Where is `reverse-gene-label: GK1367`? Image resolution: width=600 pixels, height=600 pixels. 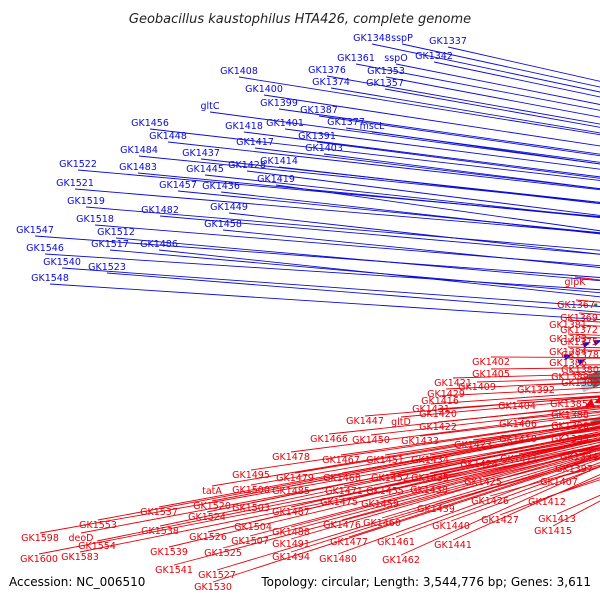 reverse-gene-label: GK1367 is located at coordinates (576, 305).